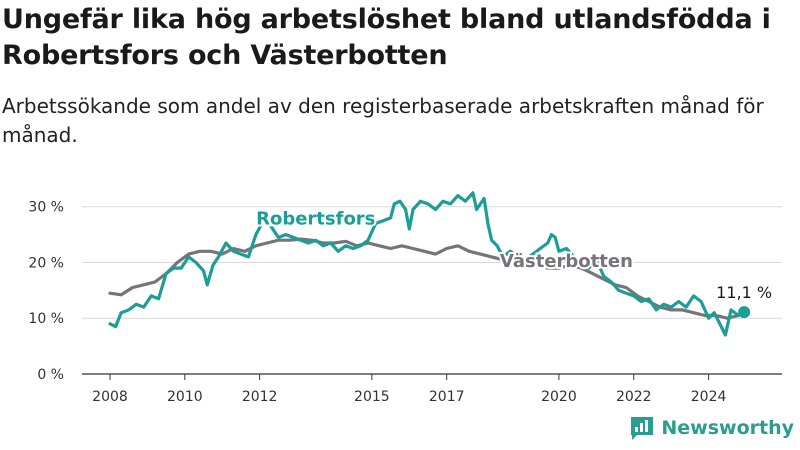 This screenshot has width=800, height=450. Describe the element at coordinates (634, 397) in the screenshot. I see `x-tick-label: 2022` at that location.